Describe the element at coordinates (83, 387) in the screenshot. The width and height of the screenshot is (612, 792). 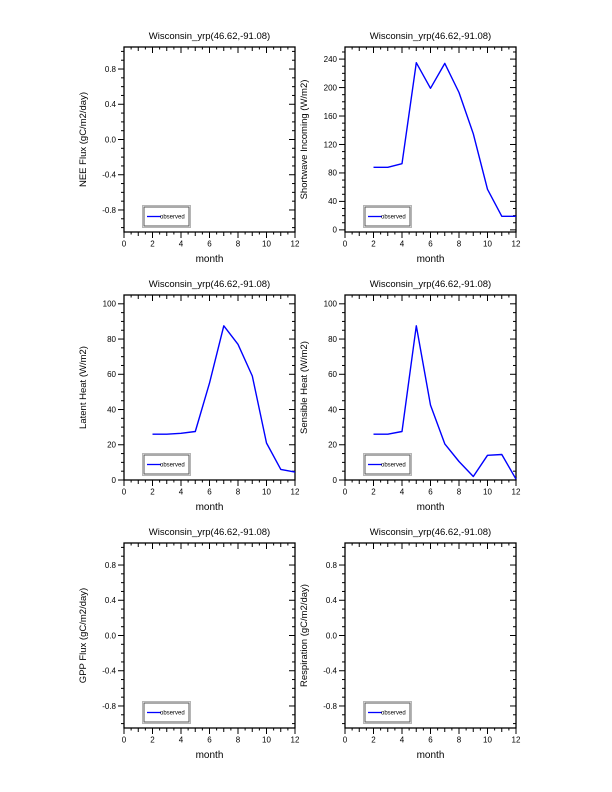
I see `y-axis-label: Latent Heat (W/m2)` at that location.